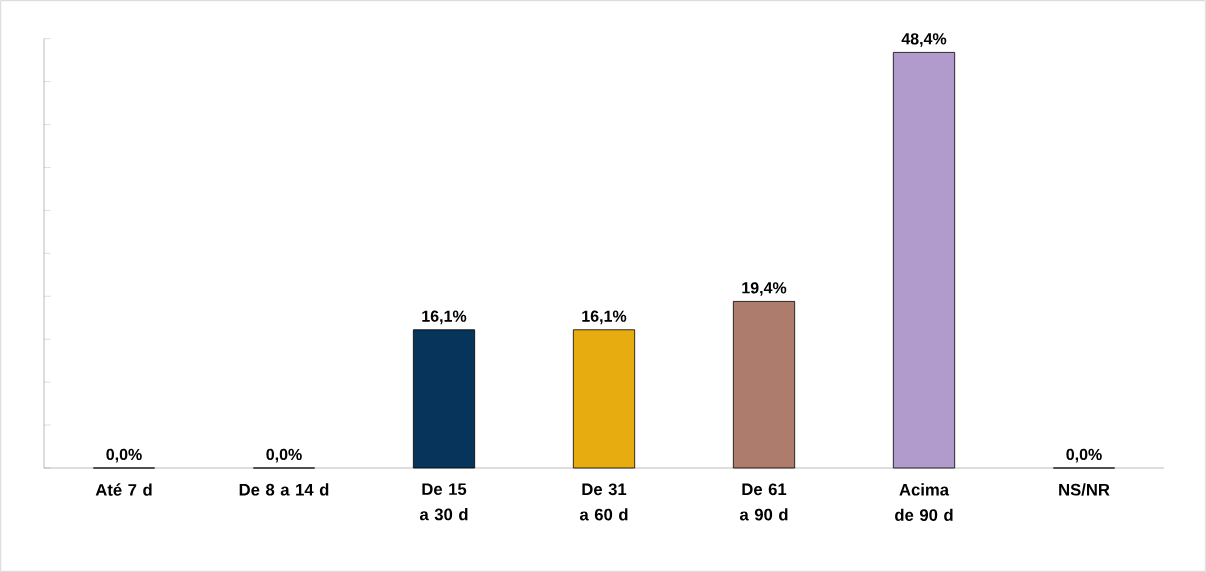 The width and height of the screenshot is (1206, 572). I want to click on data-label: 48,4%, so click(924, 40).